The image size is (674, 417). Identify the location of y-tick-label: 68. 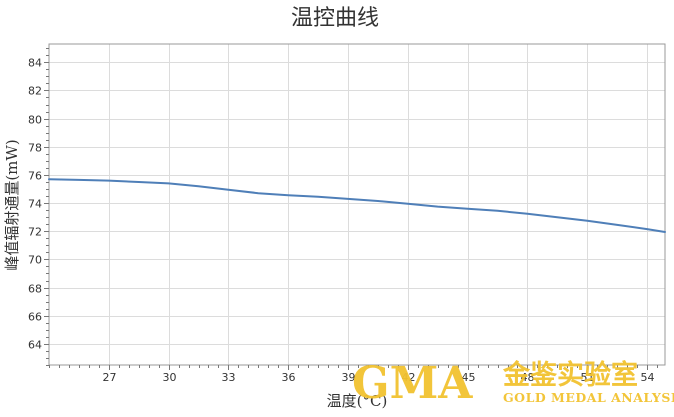
(35, 289).